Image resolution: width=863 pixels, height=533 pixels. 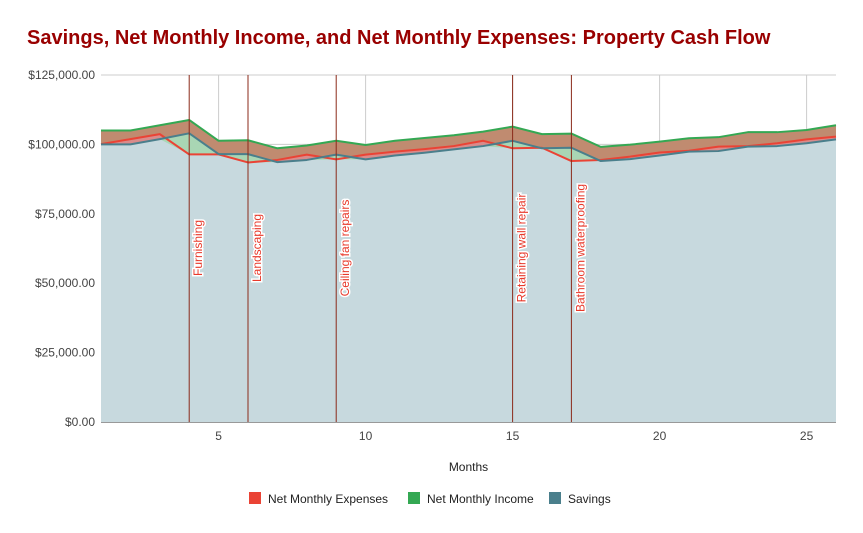 What do you see at coordinates (218, 436) in the screenshot?
I see `x-tick-label: 5` at bounding box center [218, 436].